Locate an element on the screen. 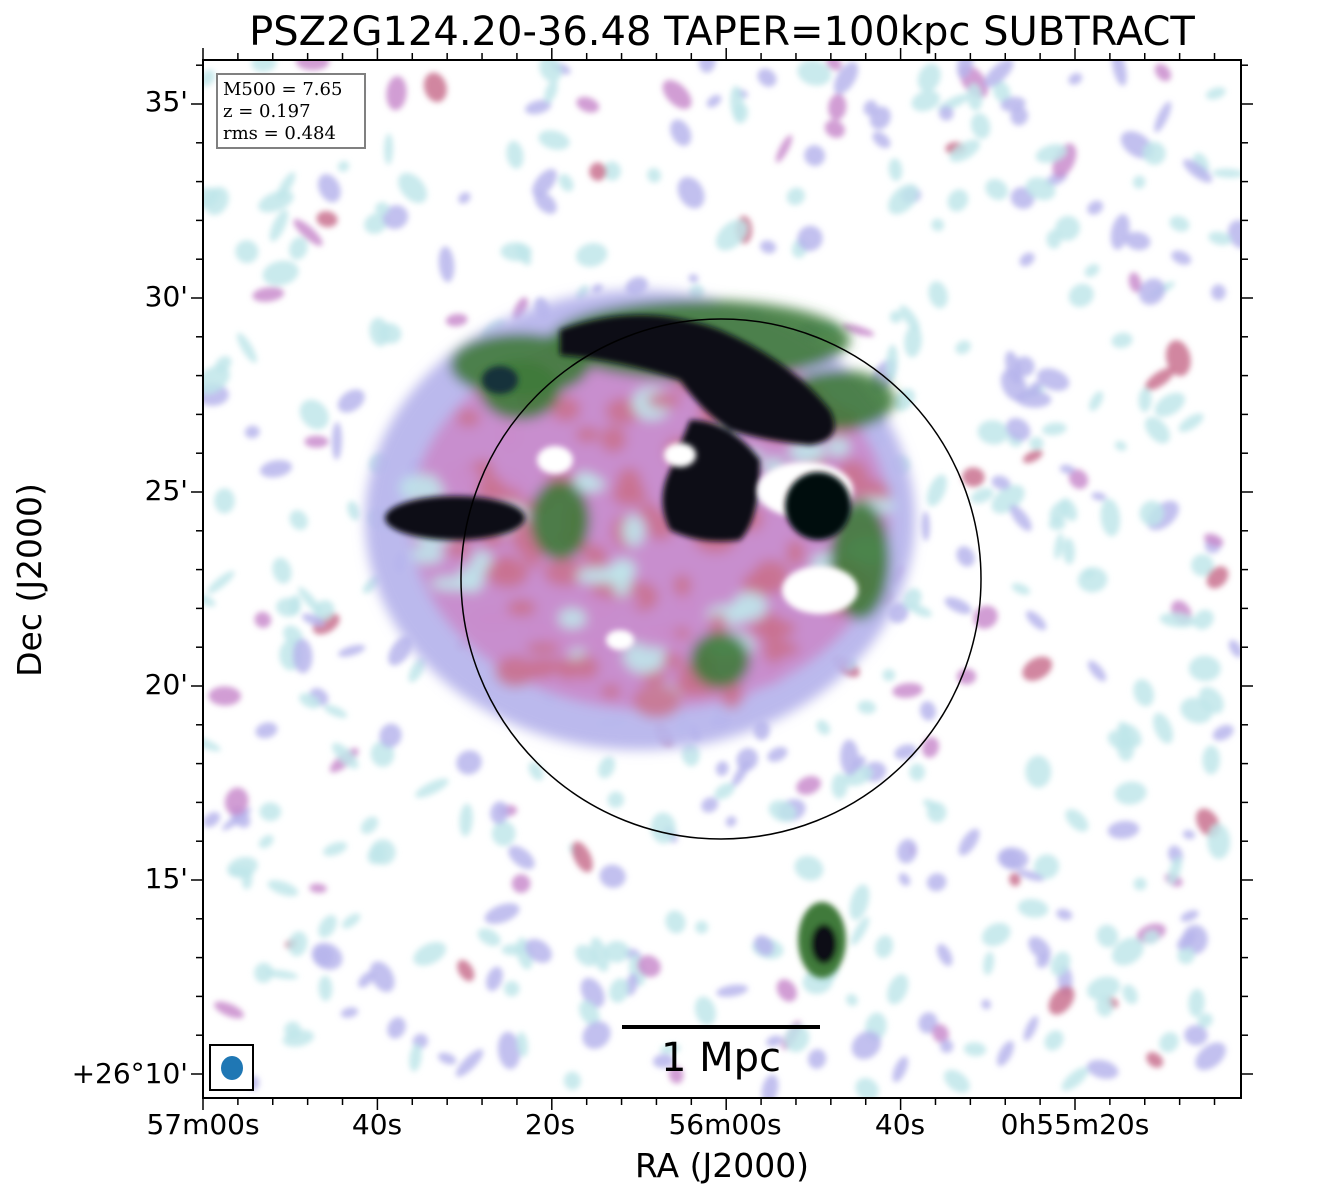 The width and height of the screenshot is (1321, 1200). y-tick-label: 25' is located at coordinates (166, 490).